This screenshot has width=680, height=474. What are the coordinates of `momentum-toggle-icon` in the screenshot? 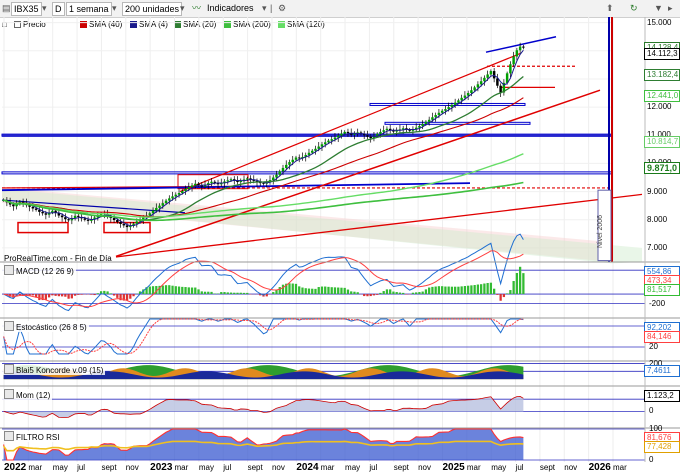 It's located at (9, 394).